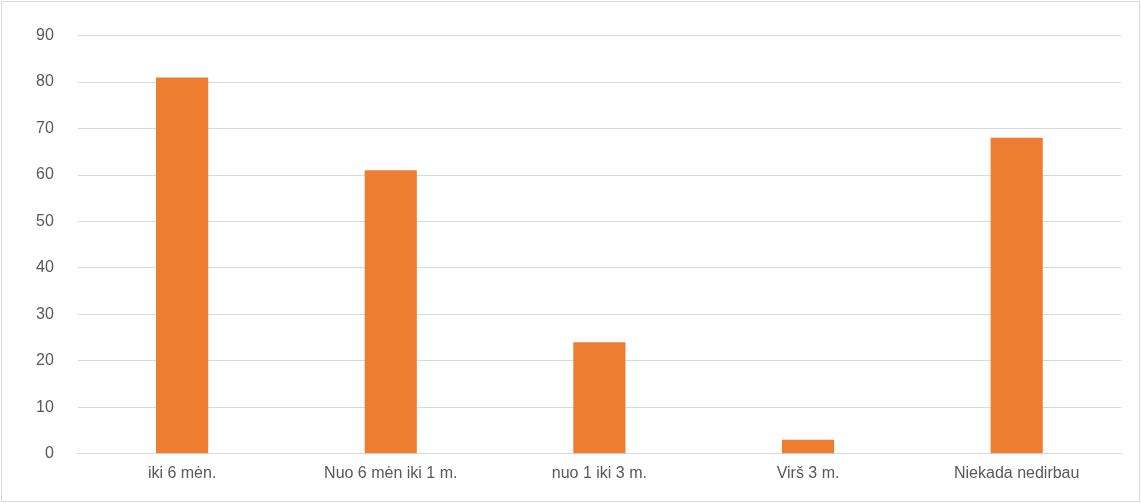 Image resolution: width=1141 pixels, height=503 pixels. Describe the element at coordinates (45, 406) in the screenshot. I see `y-tick-label: 10` at that location.